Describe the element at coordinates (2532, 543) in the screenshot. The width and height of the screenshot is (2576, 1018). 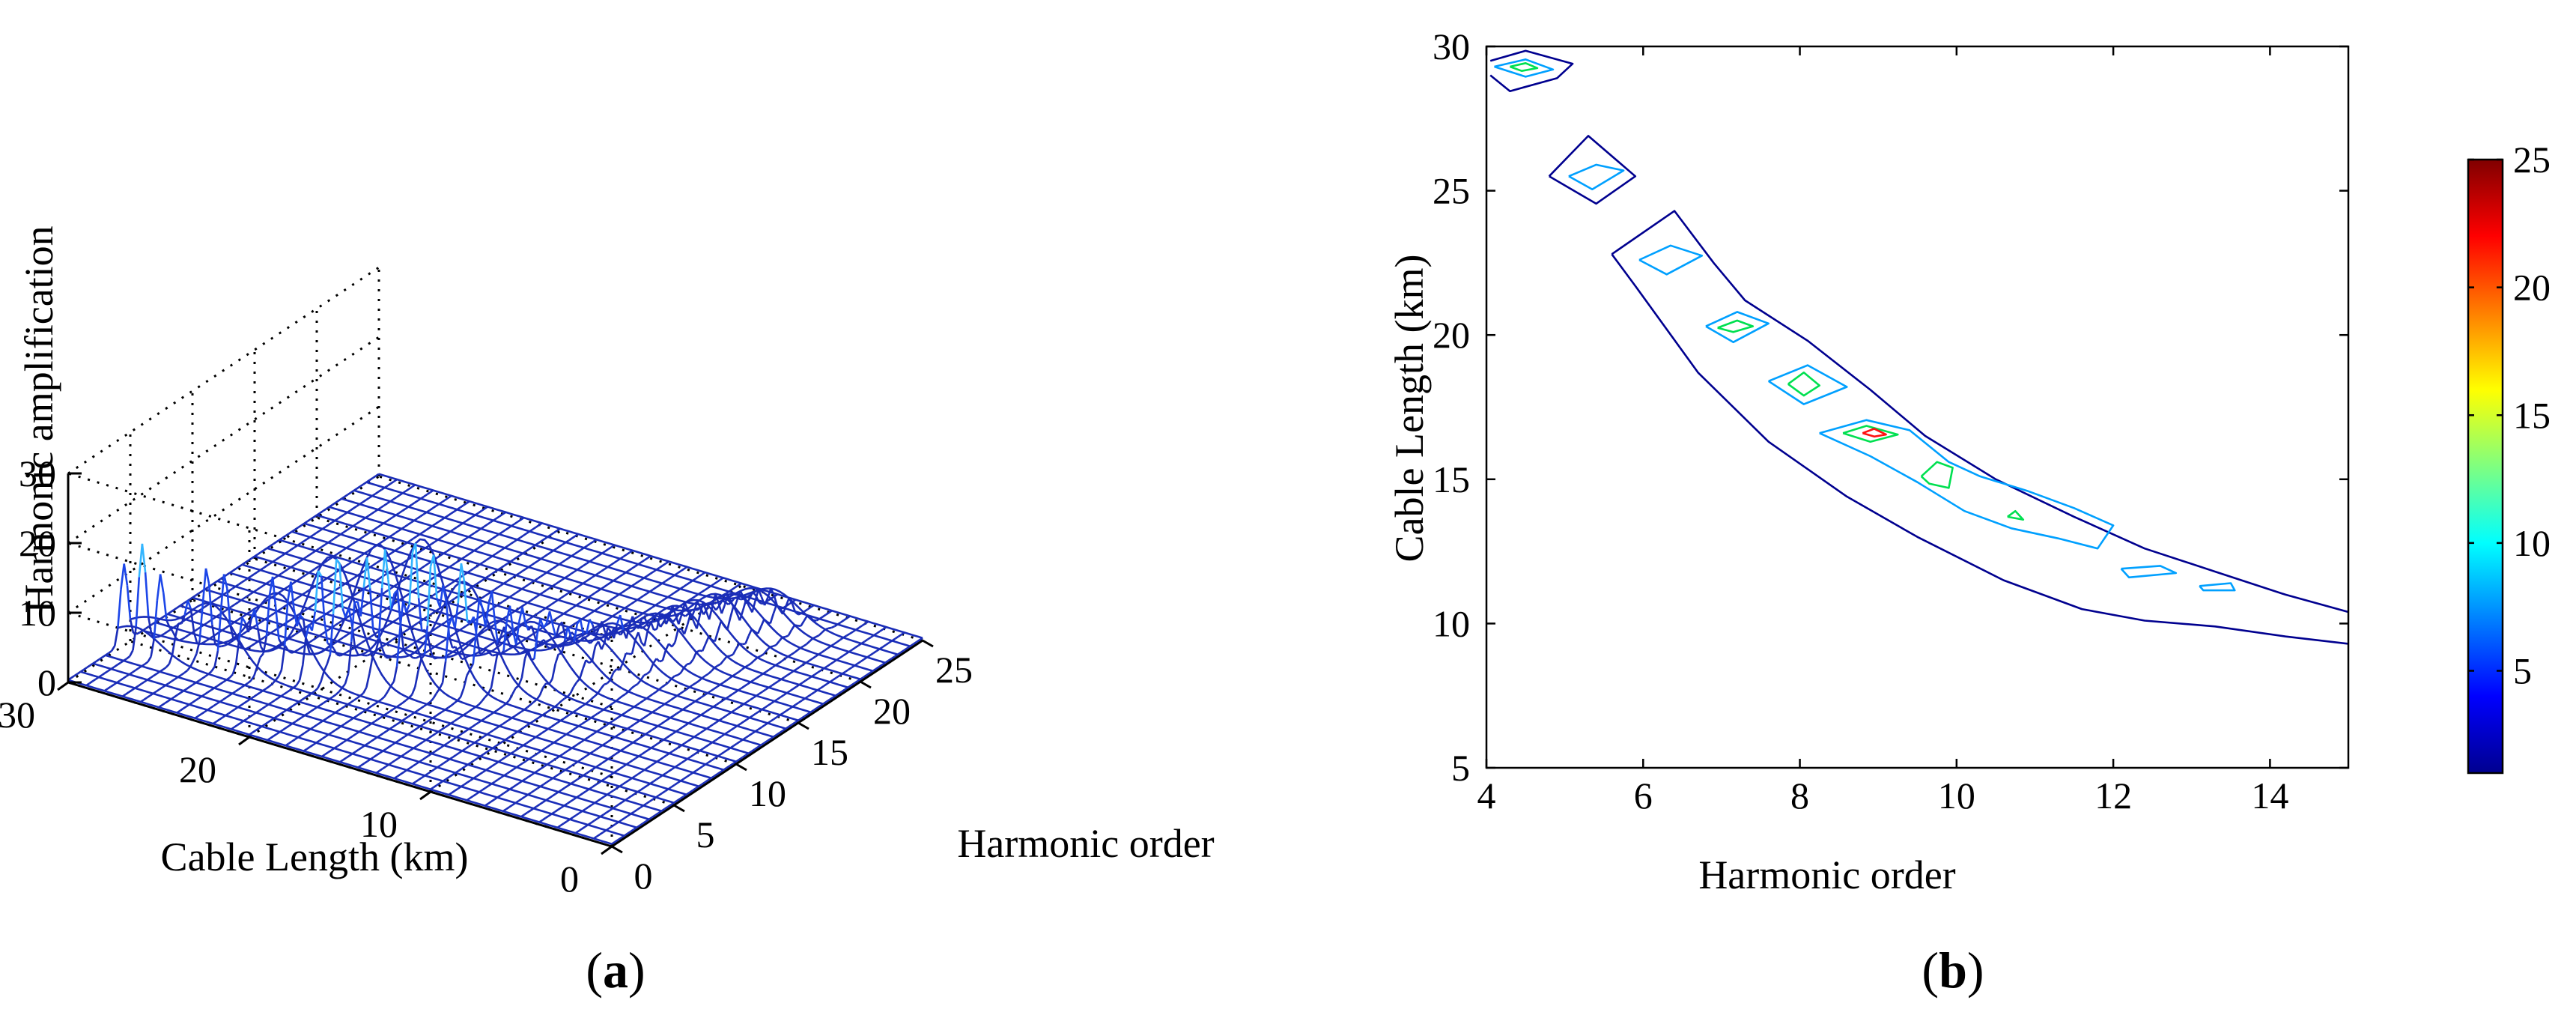
I see `colorbar-tick-label: 10` at that location.